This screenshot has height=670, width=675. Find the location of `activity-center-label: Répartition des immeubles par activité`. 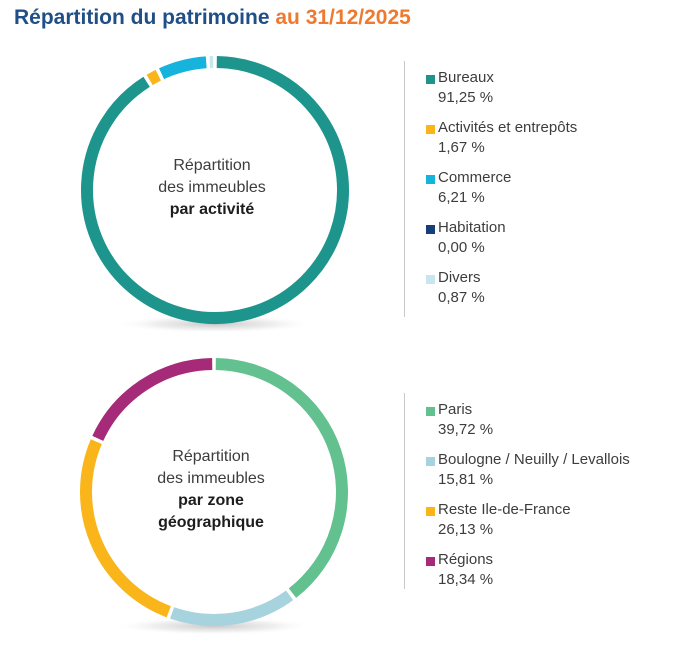

activity-center-label: Répartition des immeubles par activité is located at coordinates (212, 188).